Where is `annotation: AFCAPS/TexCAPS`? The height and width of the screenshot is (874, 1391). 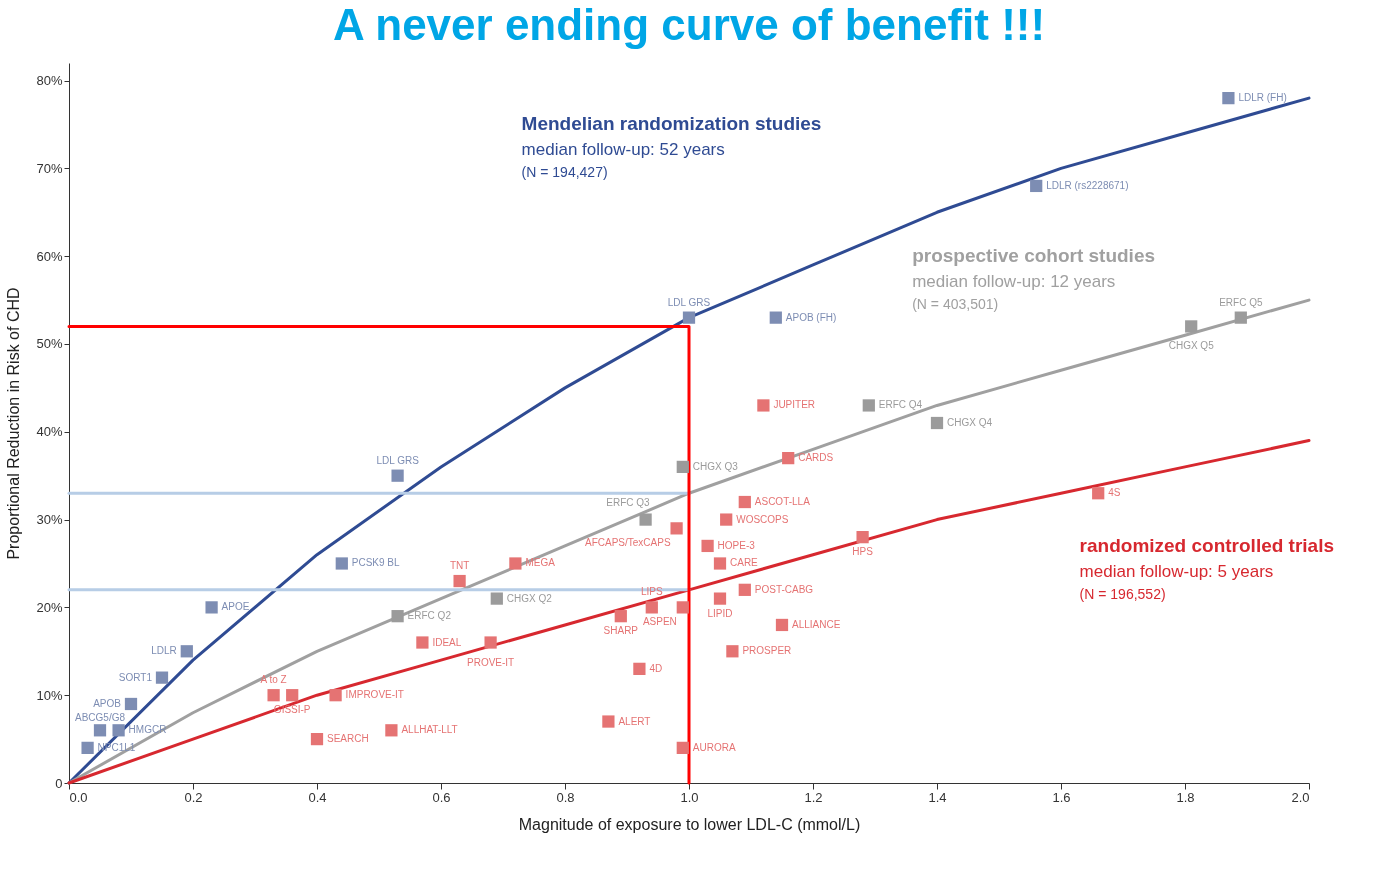
annotation: AFCAPS/TexCAPS is located at coordinates (628, 543).